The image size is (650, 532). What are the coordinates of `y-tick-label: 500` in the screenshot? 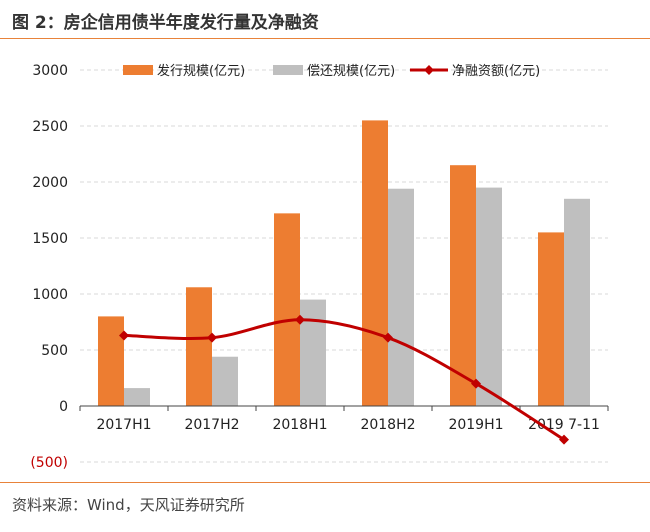 It's located at (54, 351).